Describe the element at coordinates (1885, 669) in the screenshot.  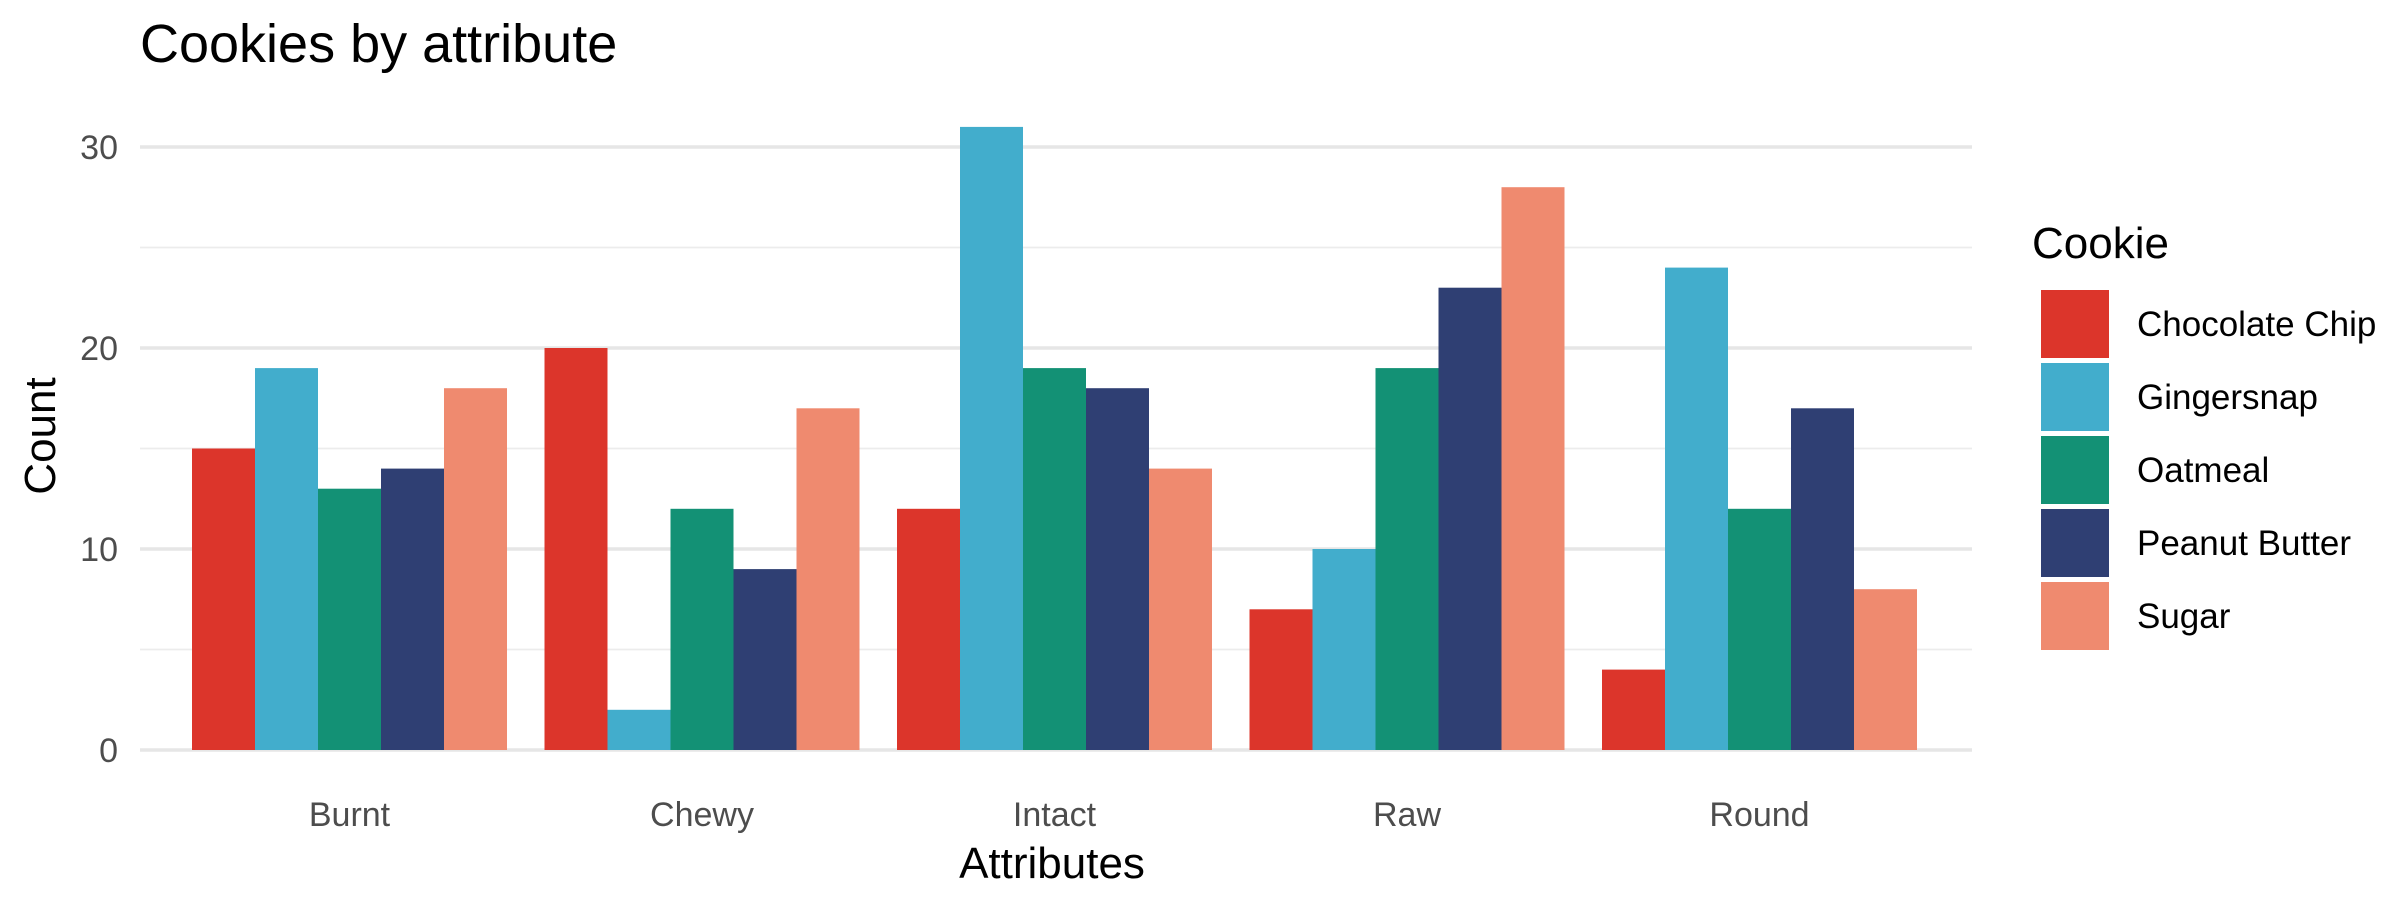
I see `bar-round-sugar` at that location.